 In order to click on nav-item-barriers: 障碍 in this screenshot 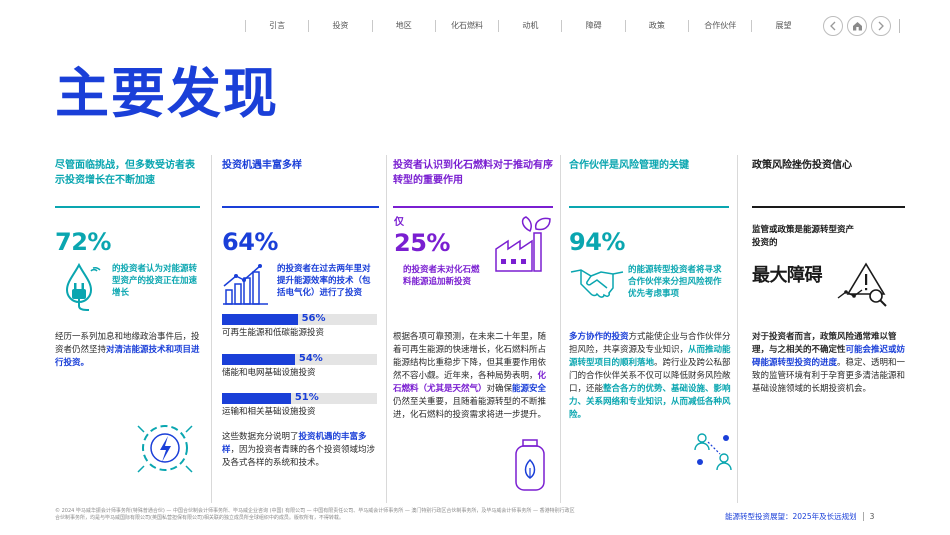, I will do `click(593, 25)`.